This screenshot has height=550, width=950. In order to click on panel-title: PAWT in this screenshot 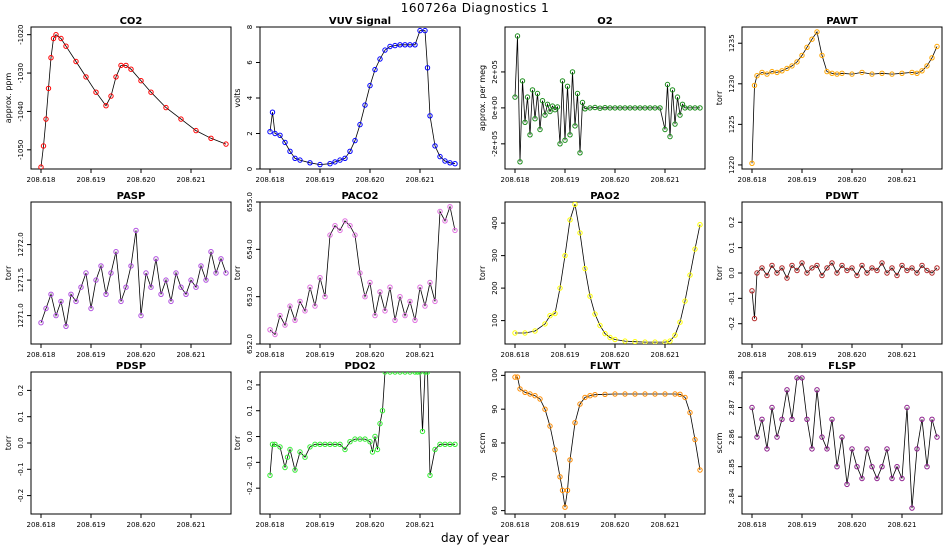, I will do `click(842, 21)`.